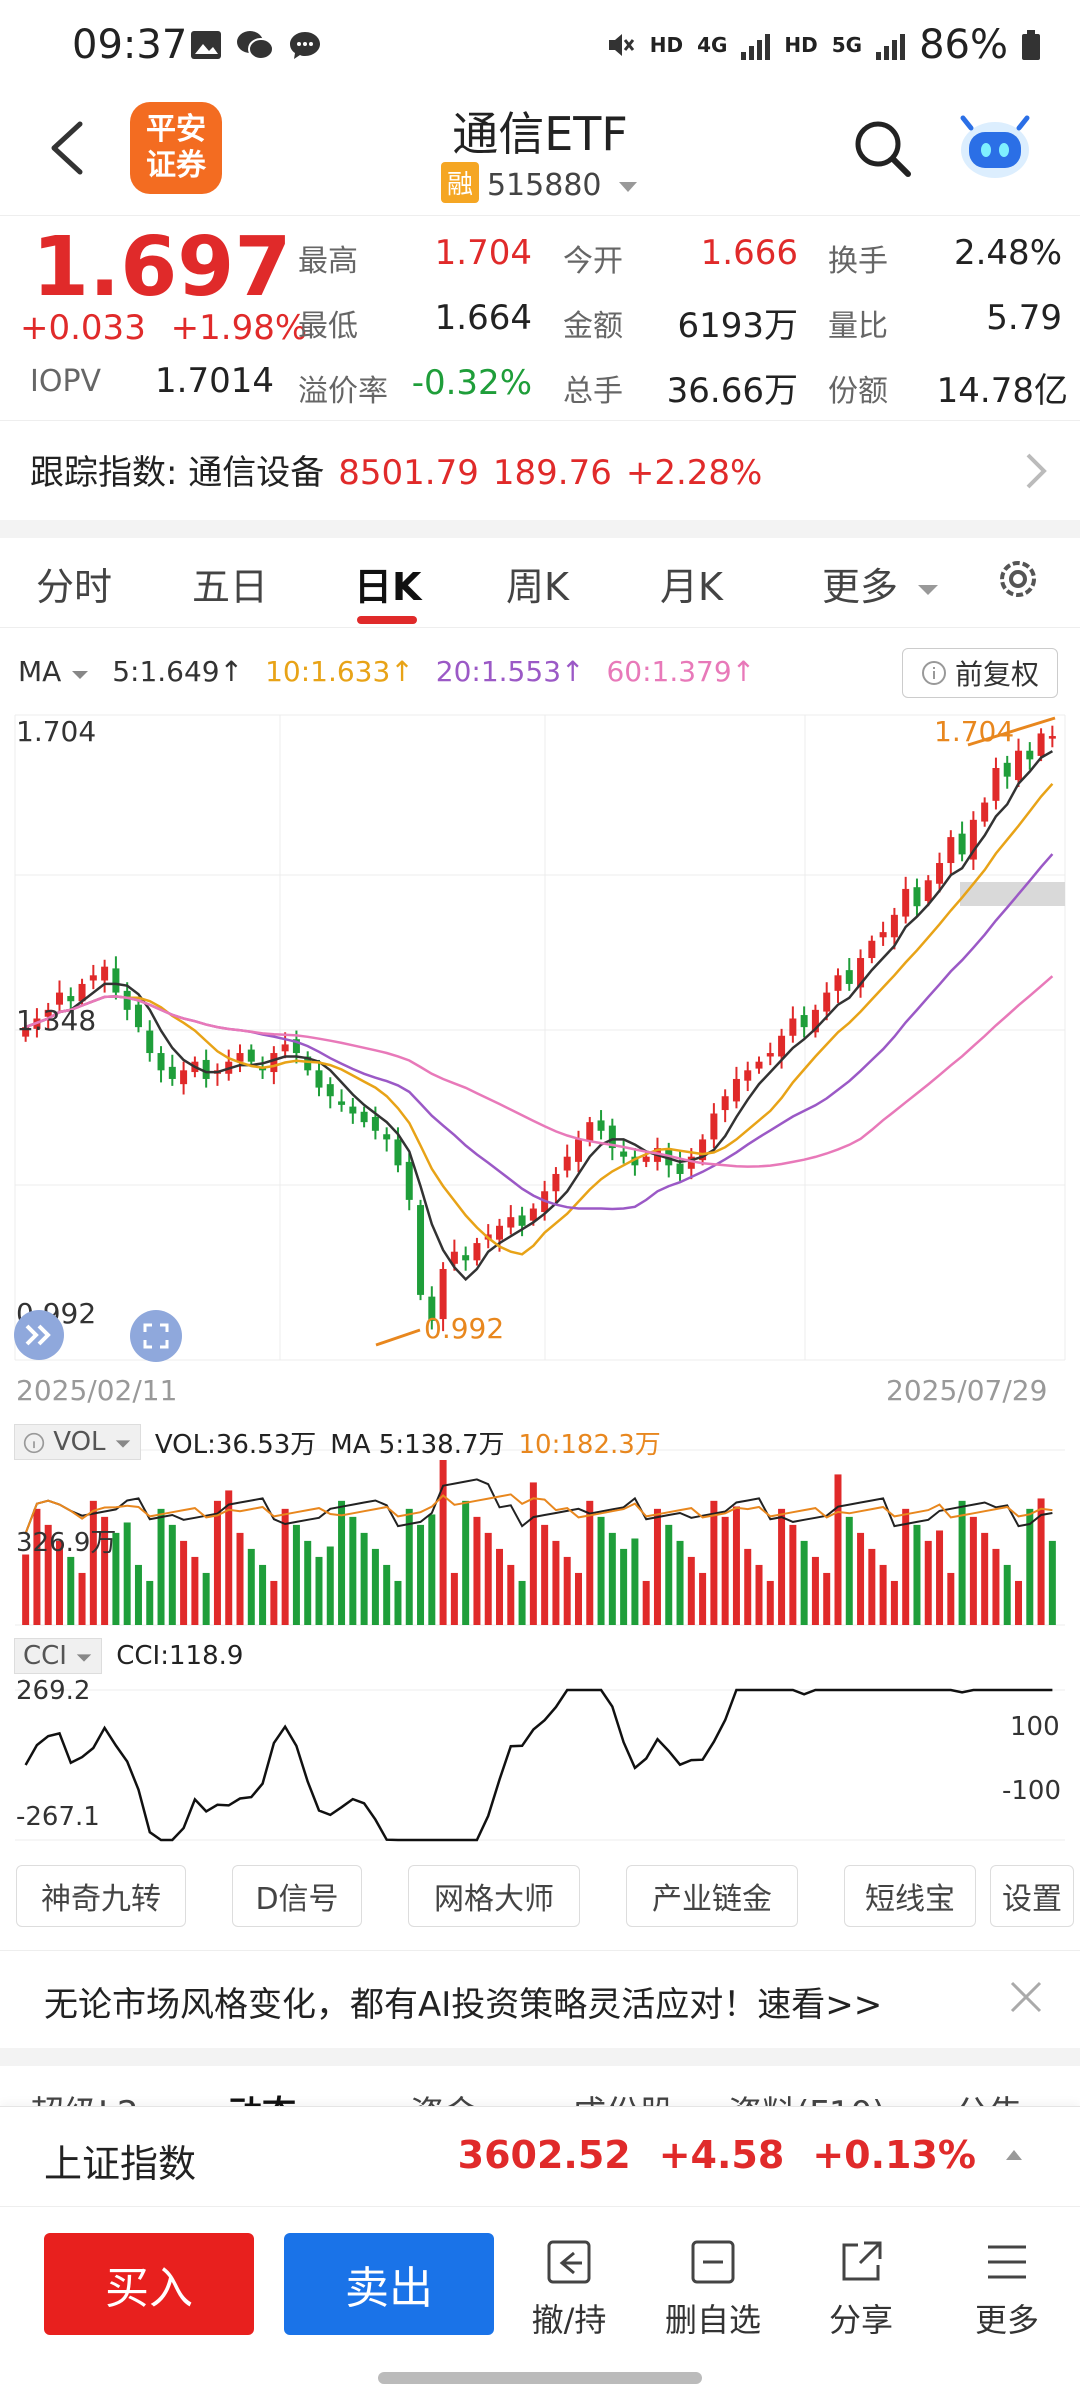 Image resolution: width=1080 pixels, height=2400 pixels. I want to click on amount-value: 6193万, so click(737, 326).